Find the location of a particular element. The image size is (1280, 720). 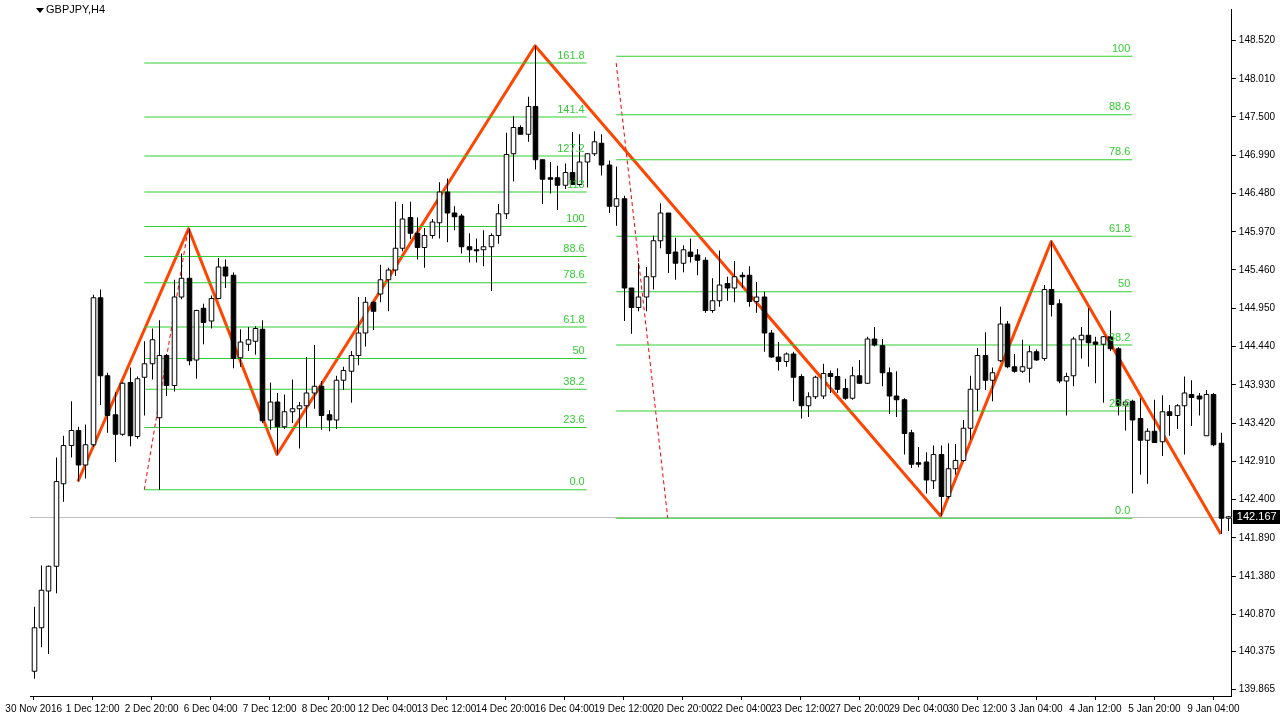

y-tick-label: 147.500 is located at coordinates (1257, 116).